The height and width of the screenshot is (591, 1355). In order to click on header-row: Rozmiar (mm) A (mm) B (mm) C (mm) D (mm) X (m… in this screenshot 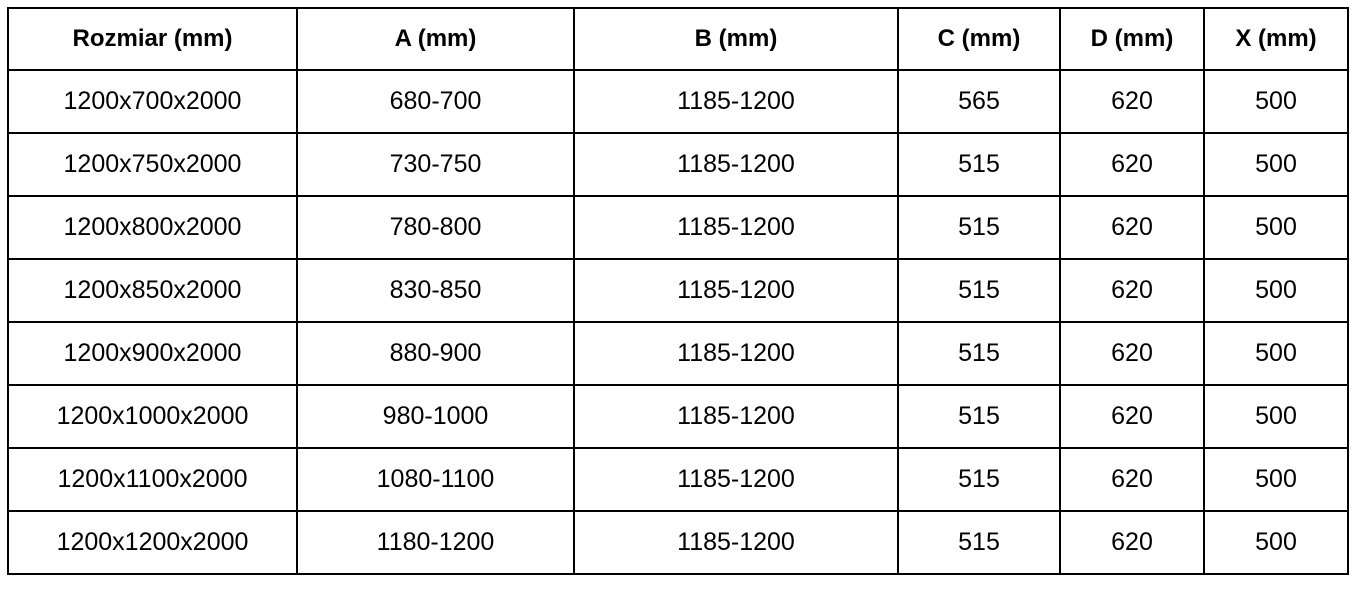, I will do `click(678, 39)`.